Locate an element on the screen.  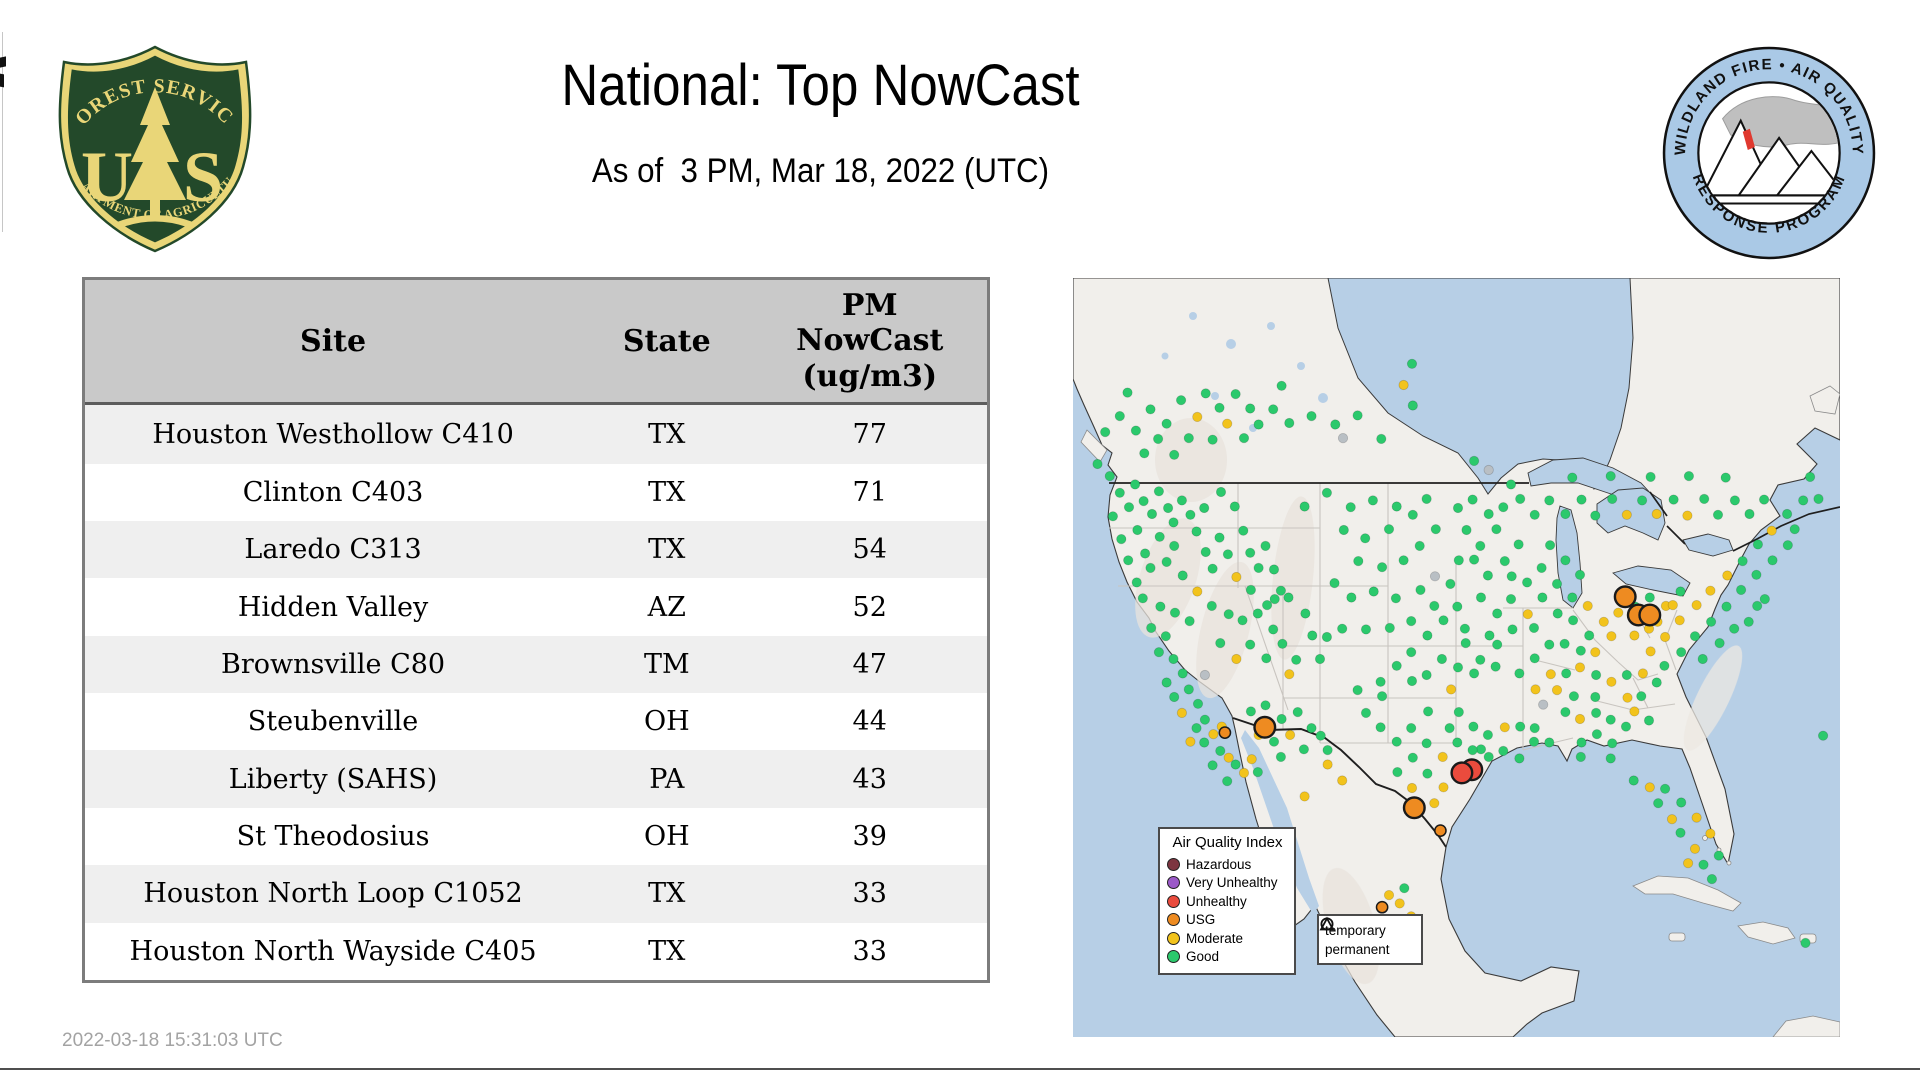
top-site-marker is located at coordinates (1265, 727).